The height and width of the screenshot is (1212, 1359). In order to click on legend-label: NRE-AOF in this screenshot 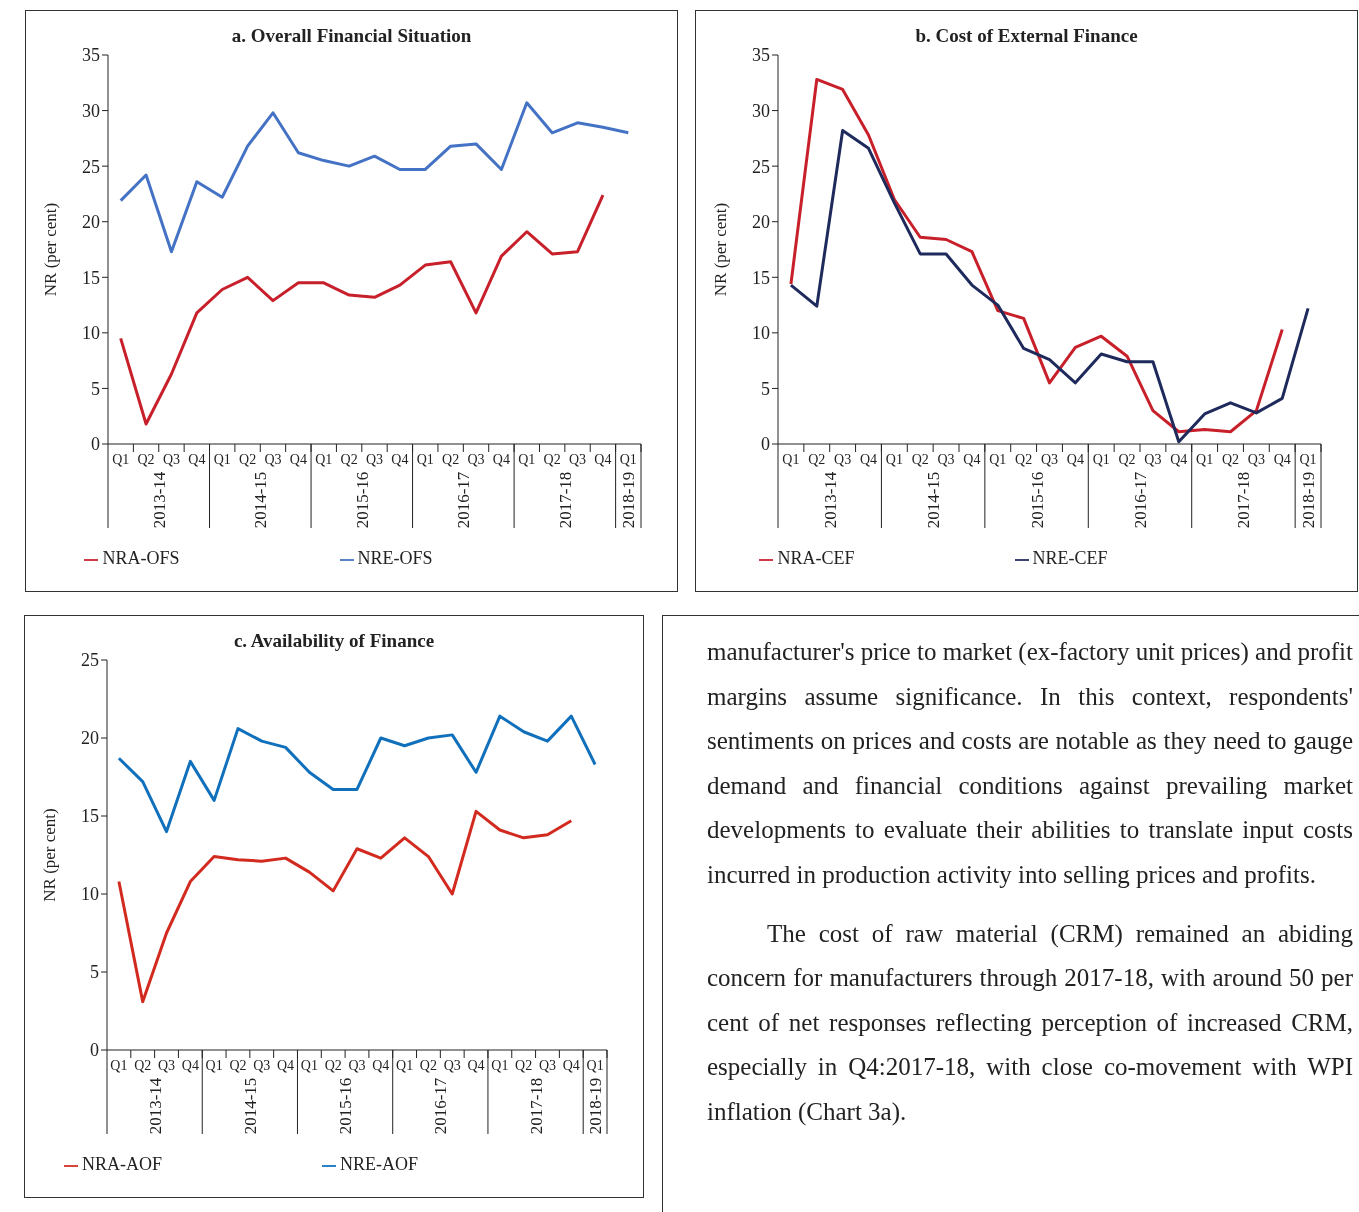, I will do `click(379, 1164)`.